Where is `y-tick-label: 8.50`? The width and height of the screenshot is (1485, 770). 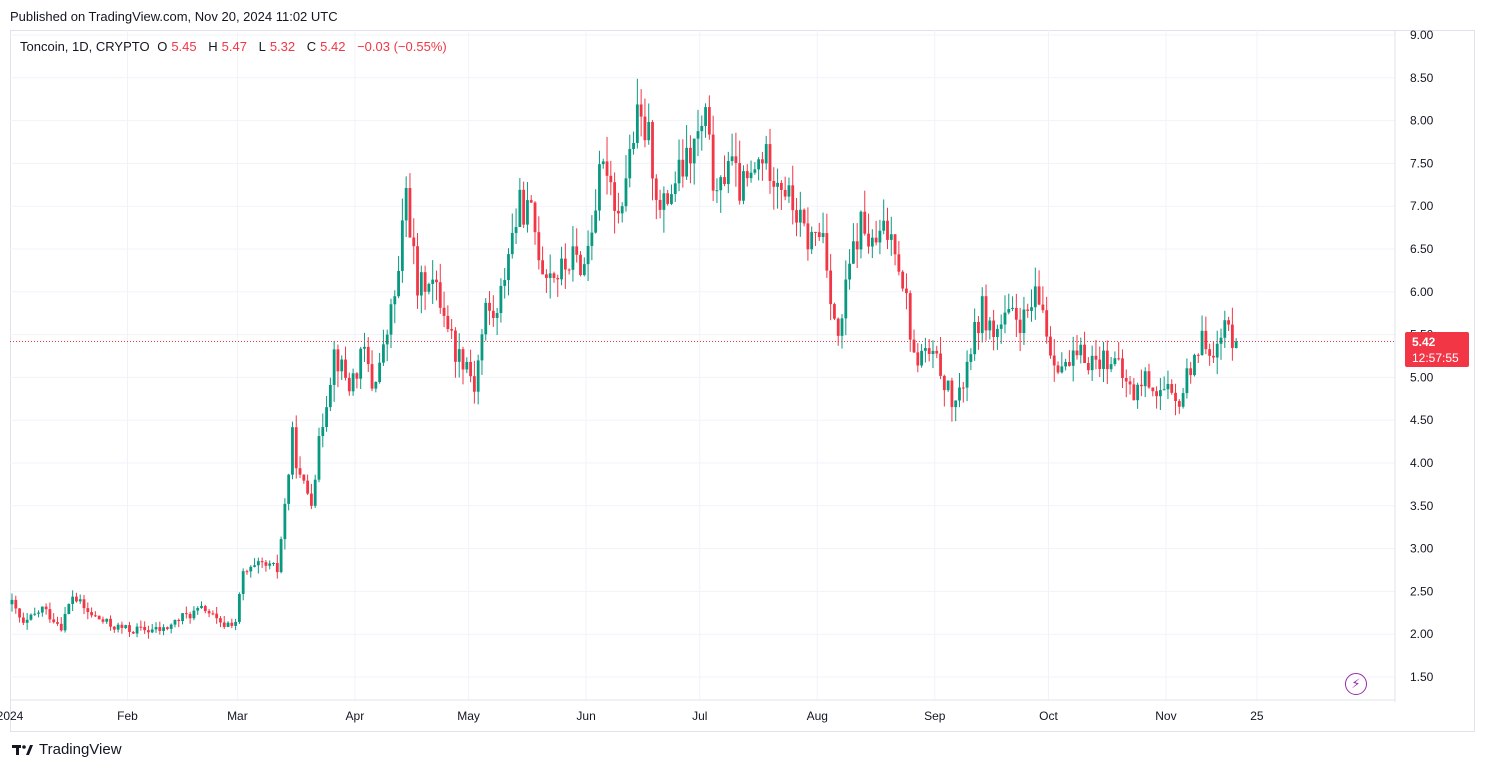 y-tick-label: 8.50 is located at coordinates (1422, 78).